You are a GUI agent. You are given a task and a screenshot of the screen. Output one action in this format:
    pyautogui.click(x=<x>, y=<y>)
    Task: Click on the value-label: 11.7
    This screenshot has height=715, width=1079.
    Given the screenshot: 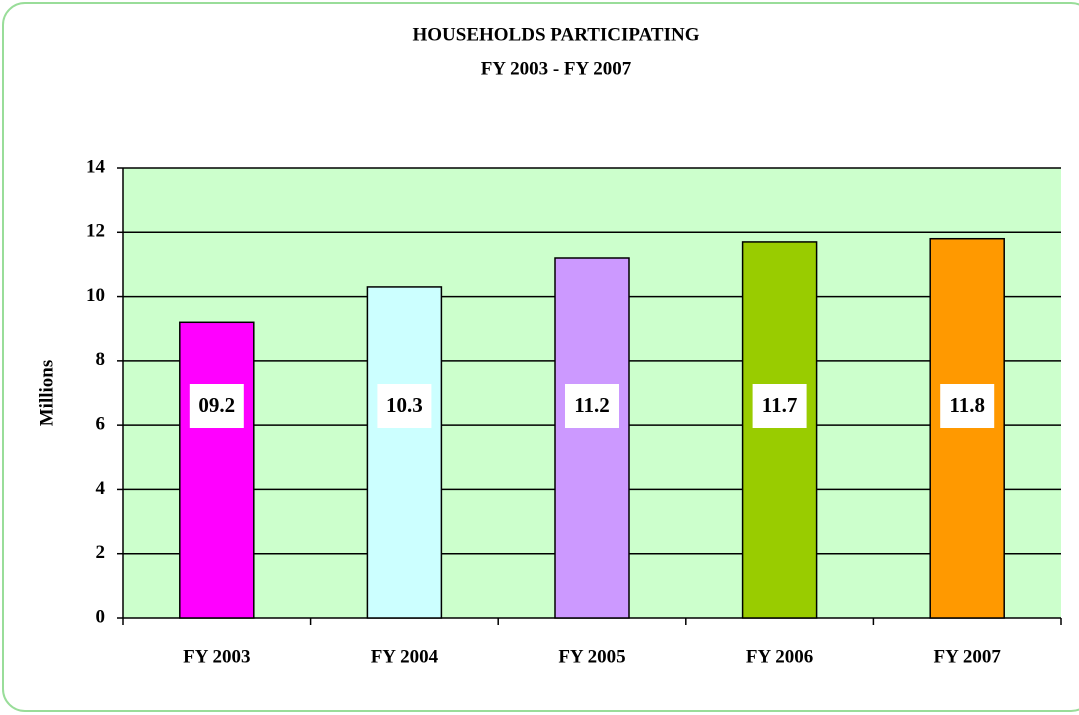 What is the action you would take?
    pyautogui.click(x=780, y=405)
    